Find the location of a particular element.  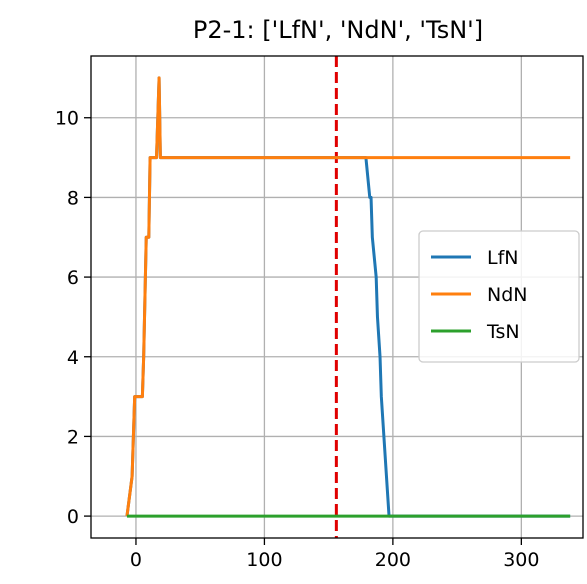

chart-title: P2-1: ['LfN', 'NdN', 'TsN'] is located at coordinates (338, 30).